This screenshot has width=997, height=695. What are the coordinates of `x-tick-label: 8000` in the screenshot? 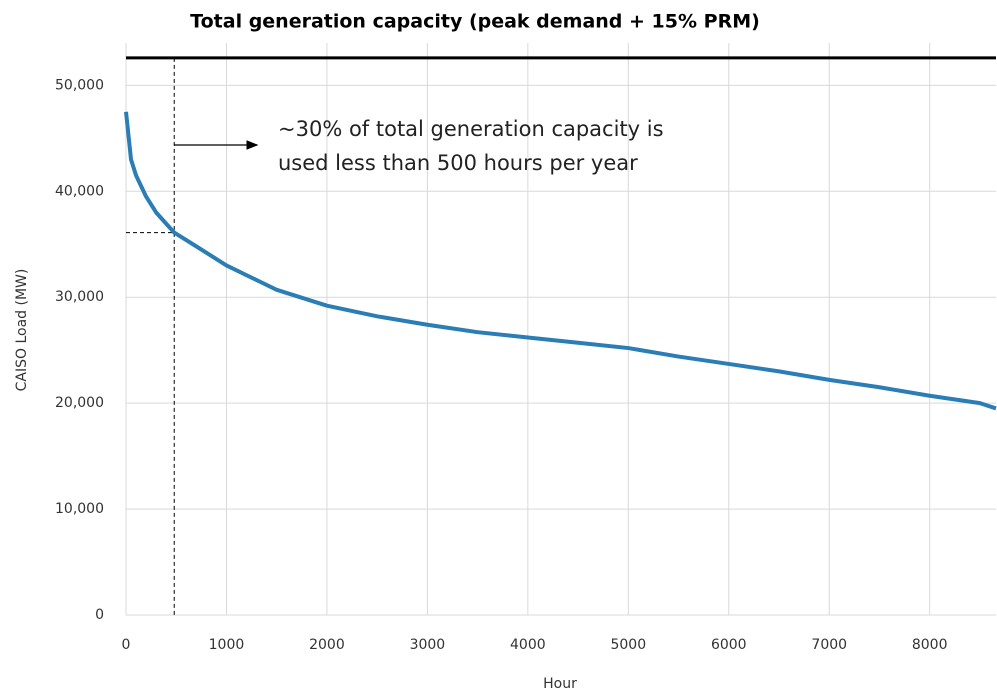 It's located at (930, 645).